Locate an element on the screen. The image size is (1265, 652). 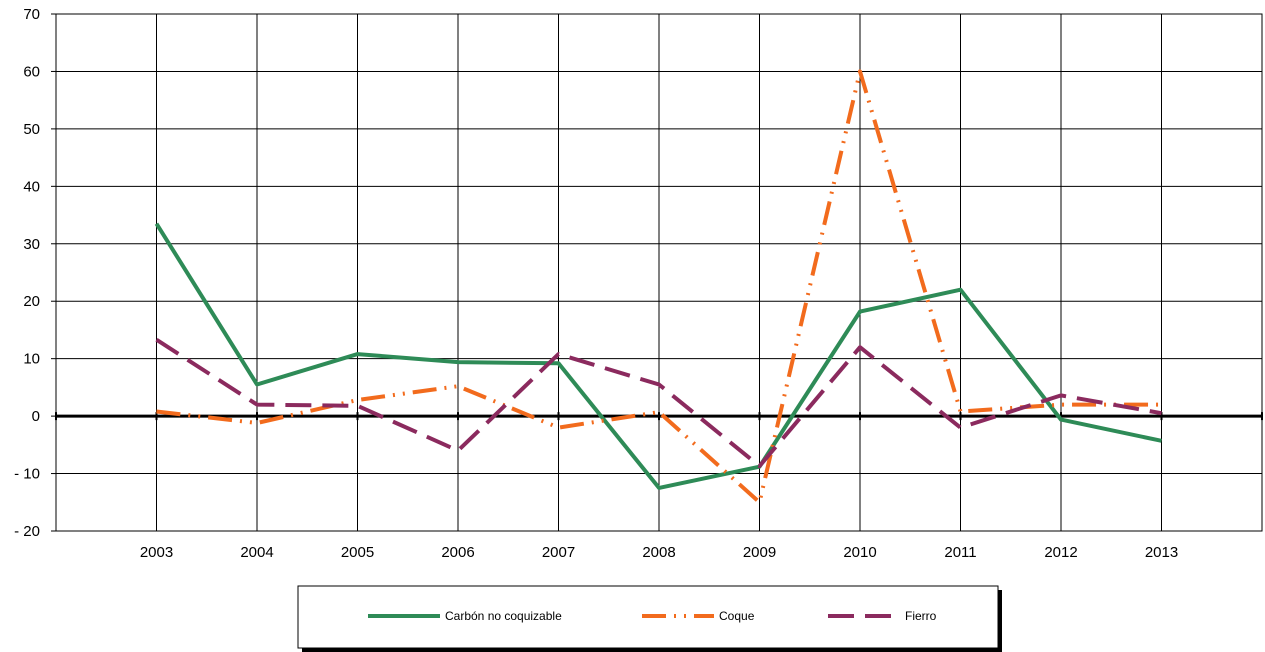
x-tick-label: 2010 is located at coordinates (859, 552).